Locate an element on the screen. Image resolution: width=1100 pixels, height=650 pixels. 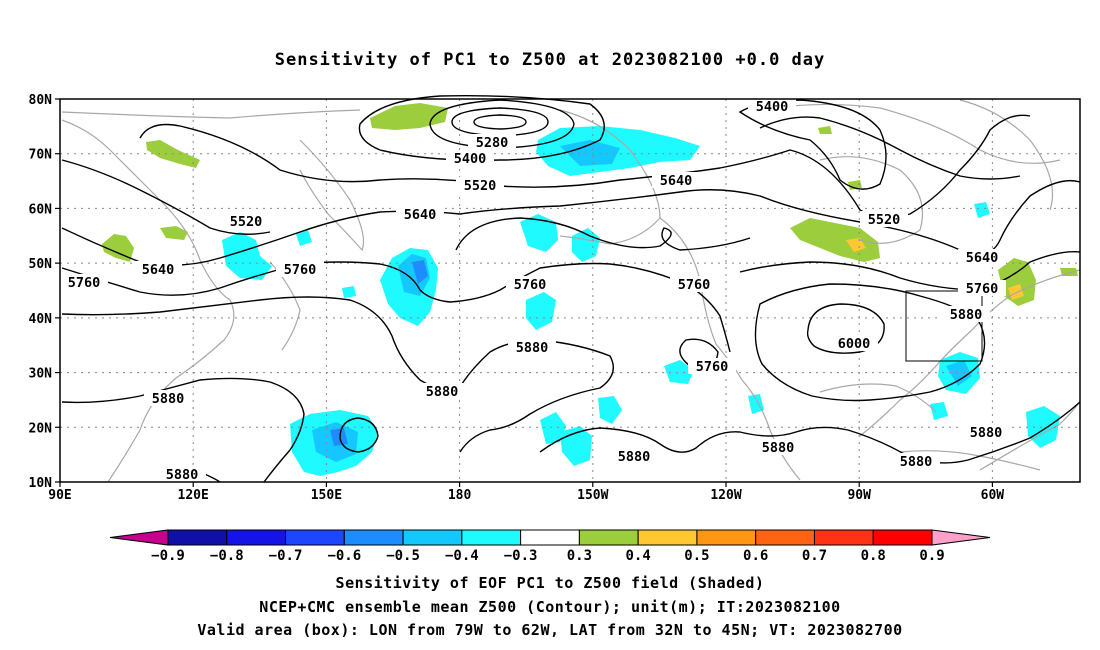
lat-tick-label: 20N is located at coordinates (41, 428).